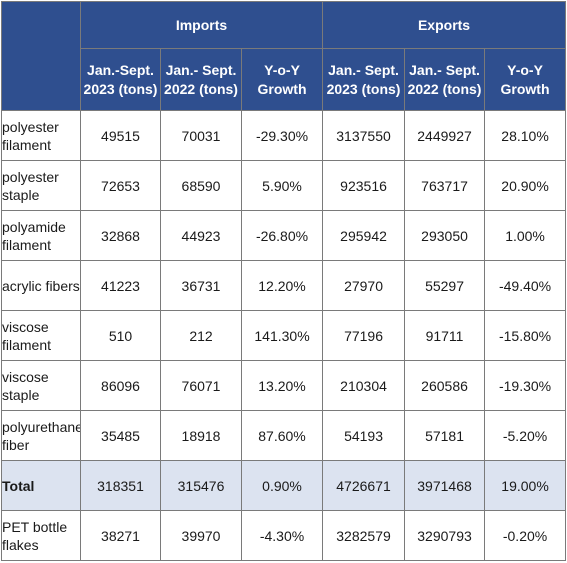  Describe the element at coordinates (201, 535) in the screenshot. I see `table-cell: 39970` at that location.